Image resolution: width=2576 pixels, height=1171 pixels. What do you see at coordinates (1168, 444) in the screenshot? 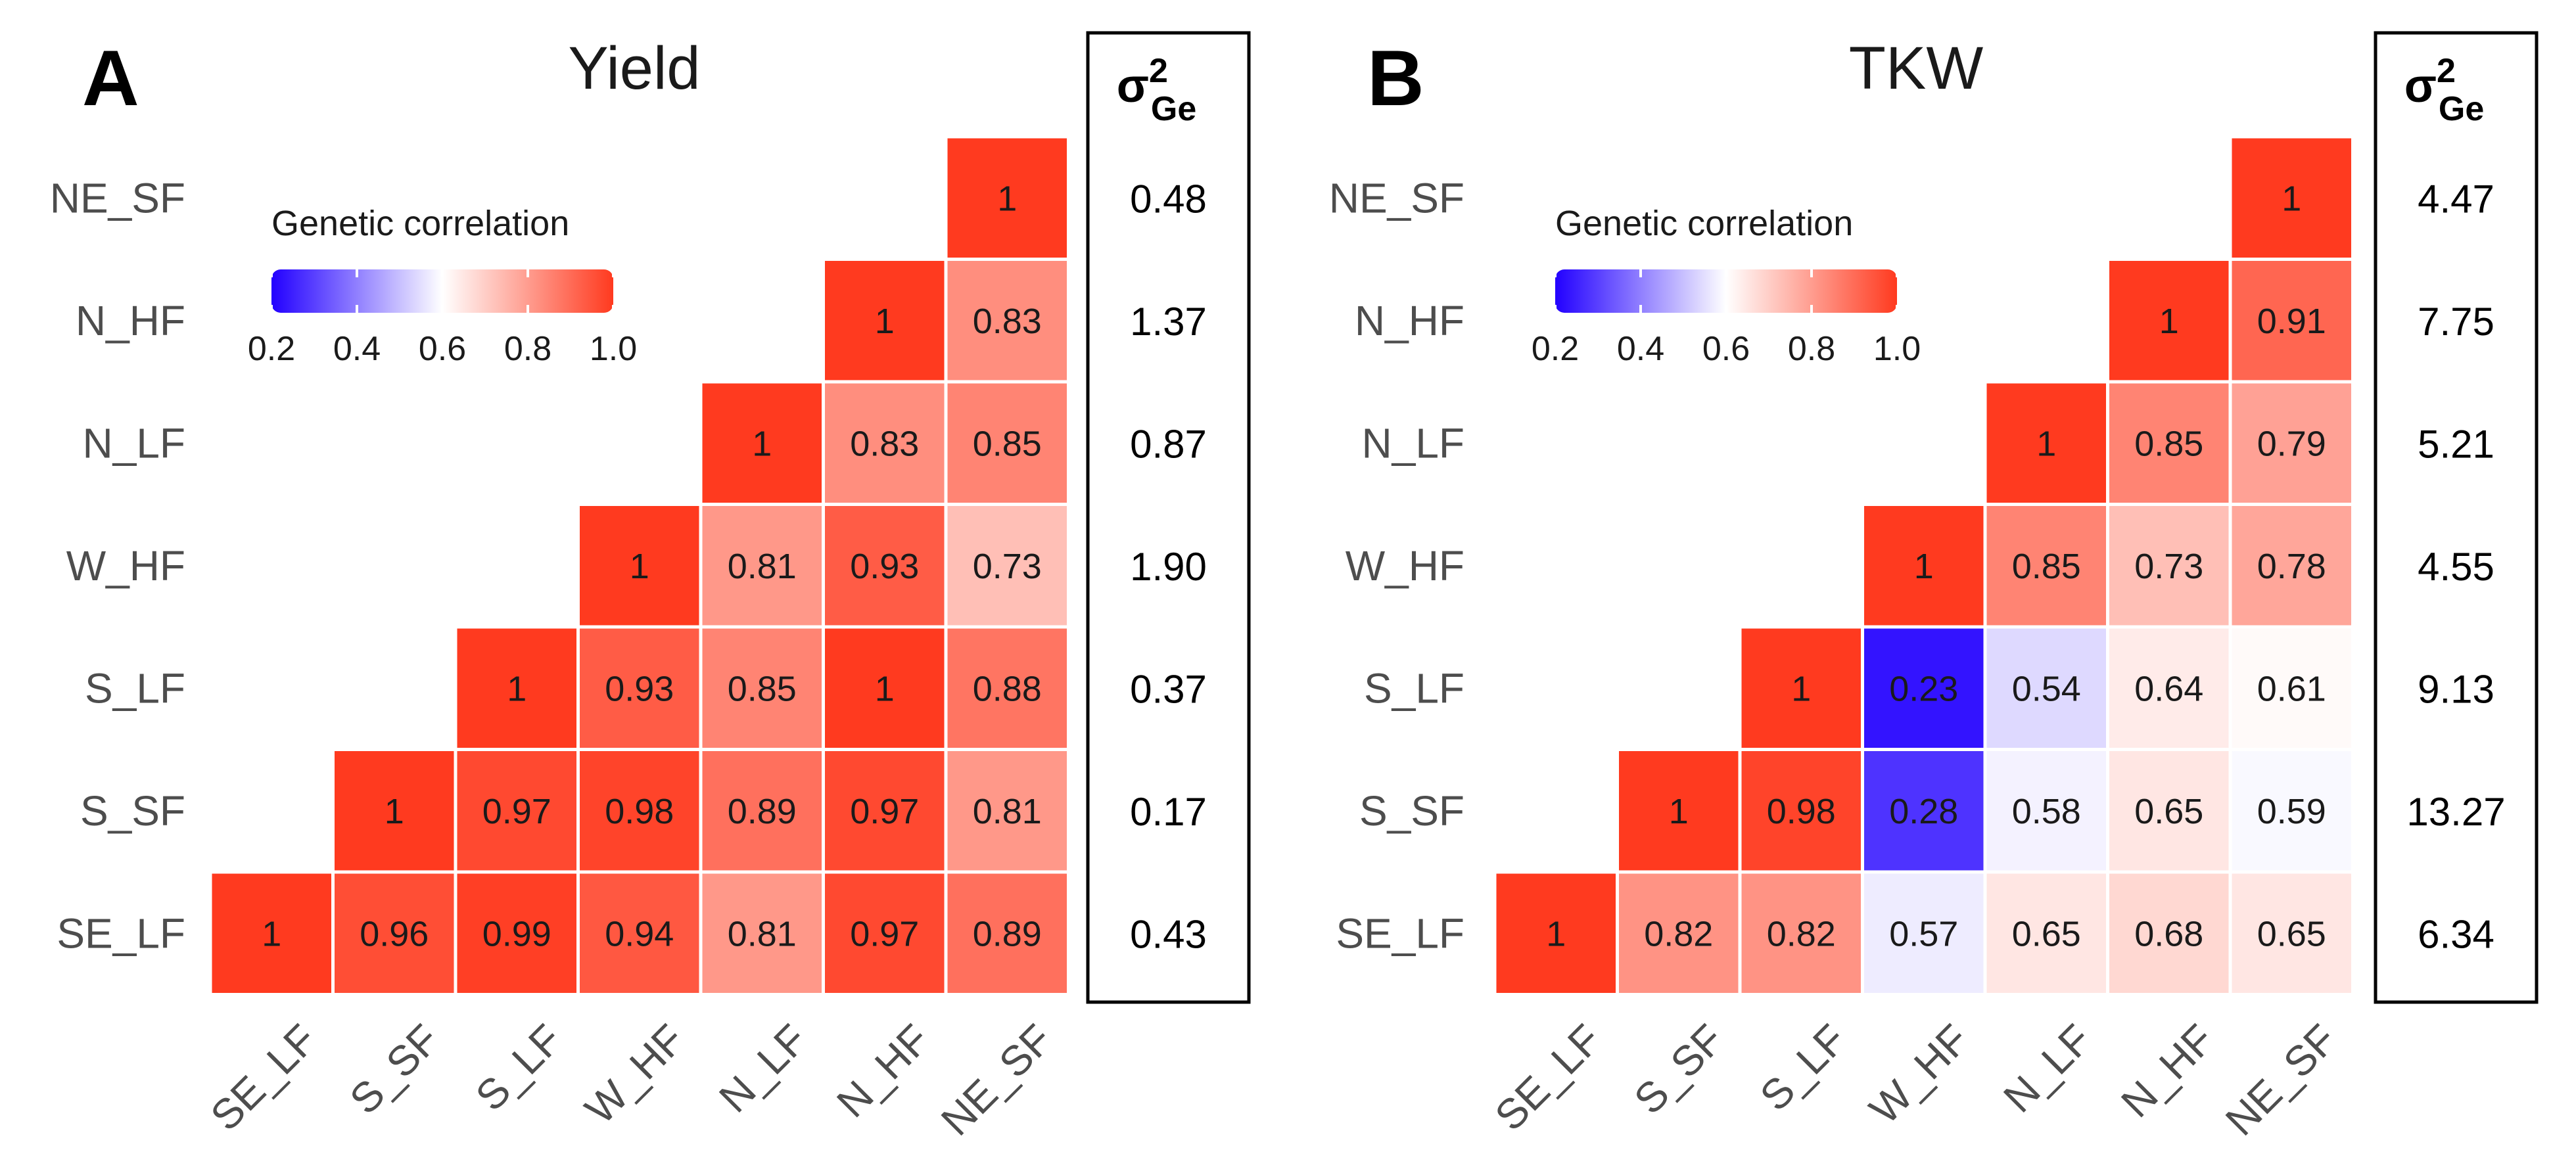
I see `variance-value: 0.87` at bounding box center [1168, 444].